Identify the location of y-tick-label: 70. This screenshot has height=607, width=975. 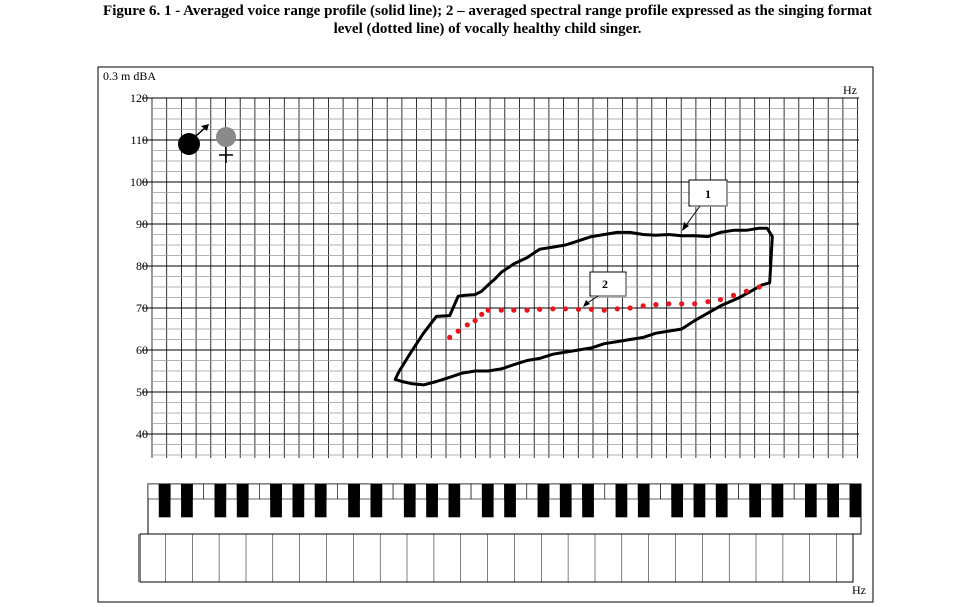
(142, 308).